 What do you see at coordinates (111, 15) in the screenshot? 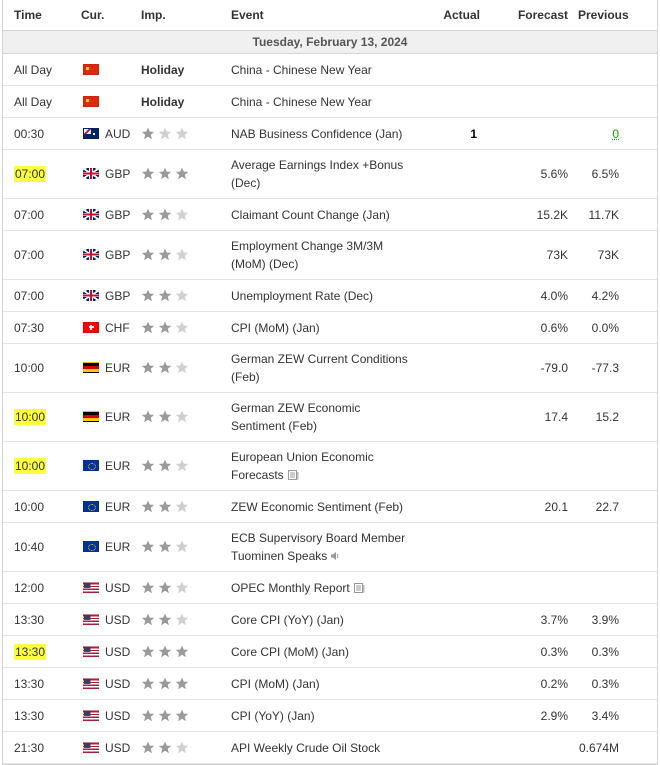
I see `column-header-currency: Cur.` at bounding box center [111, 15].